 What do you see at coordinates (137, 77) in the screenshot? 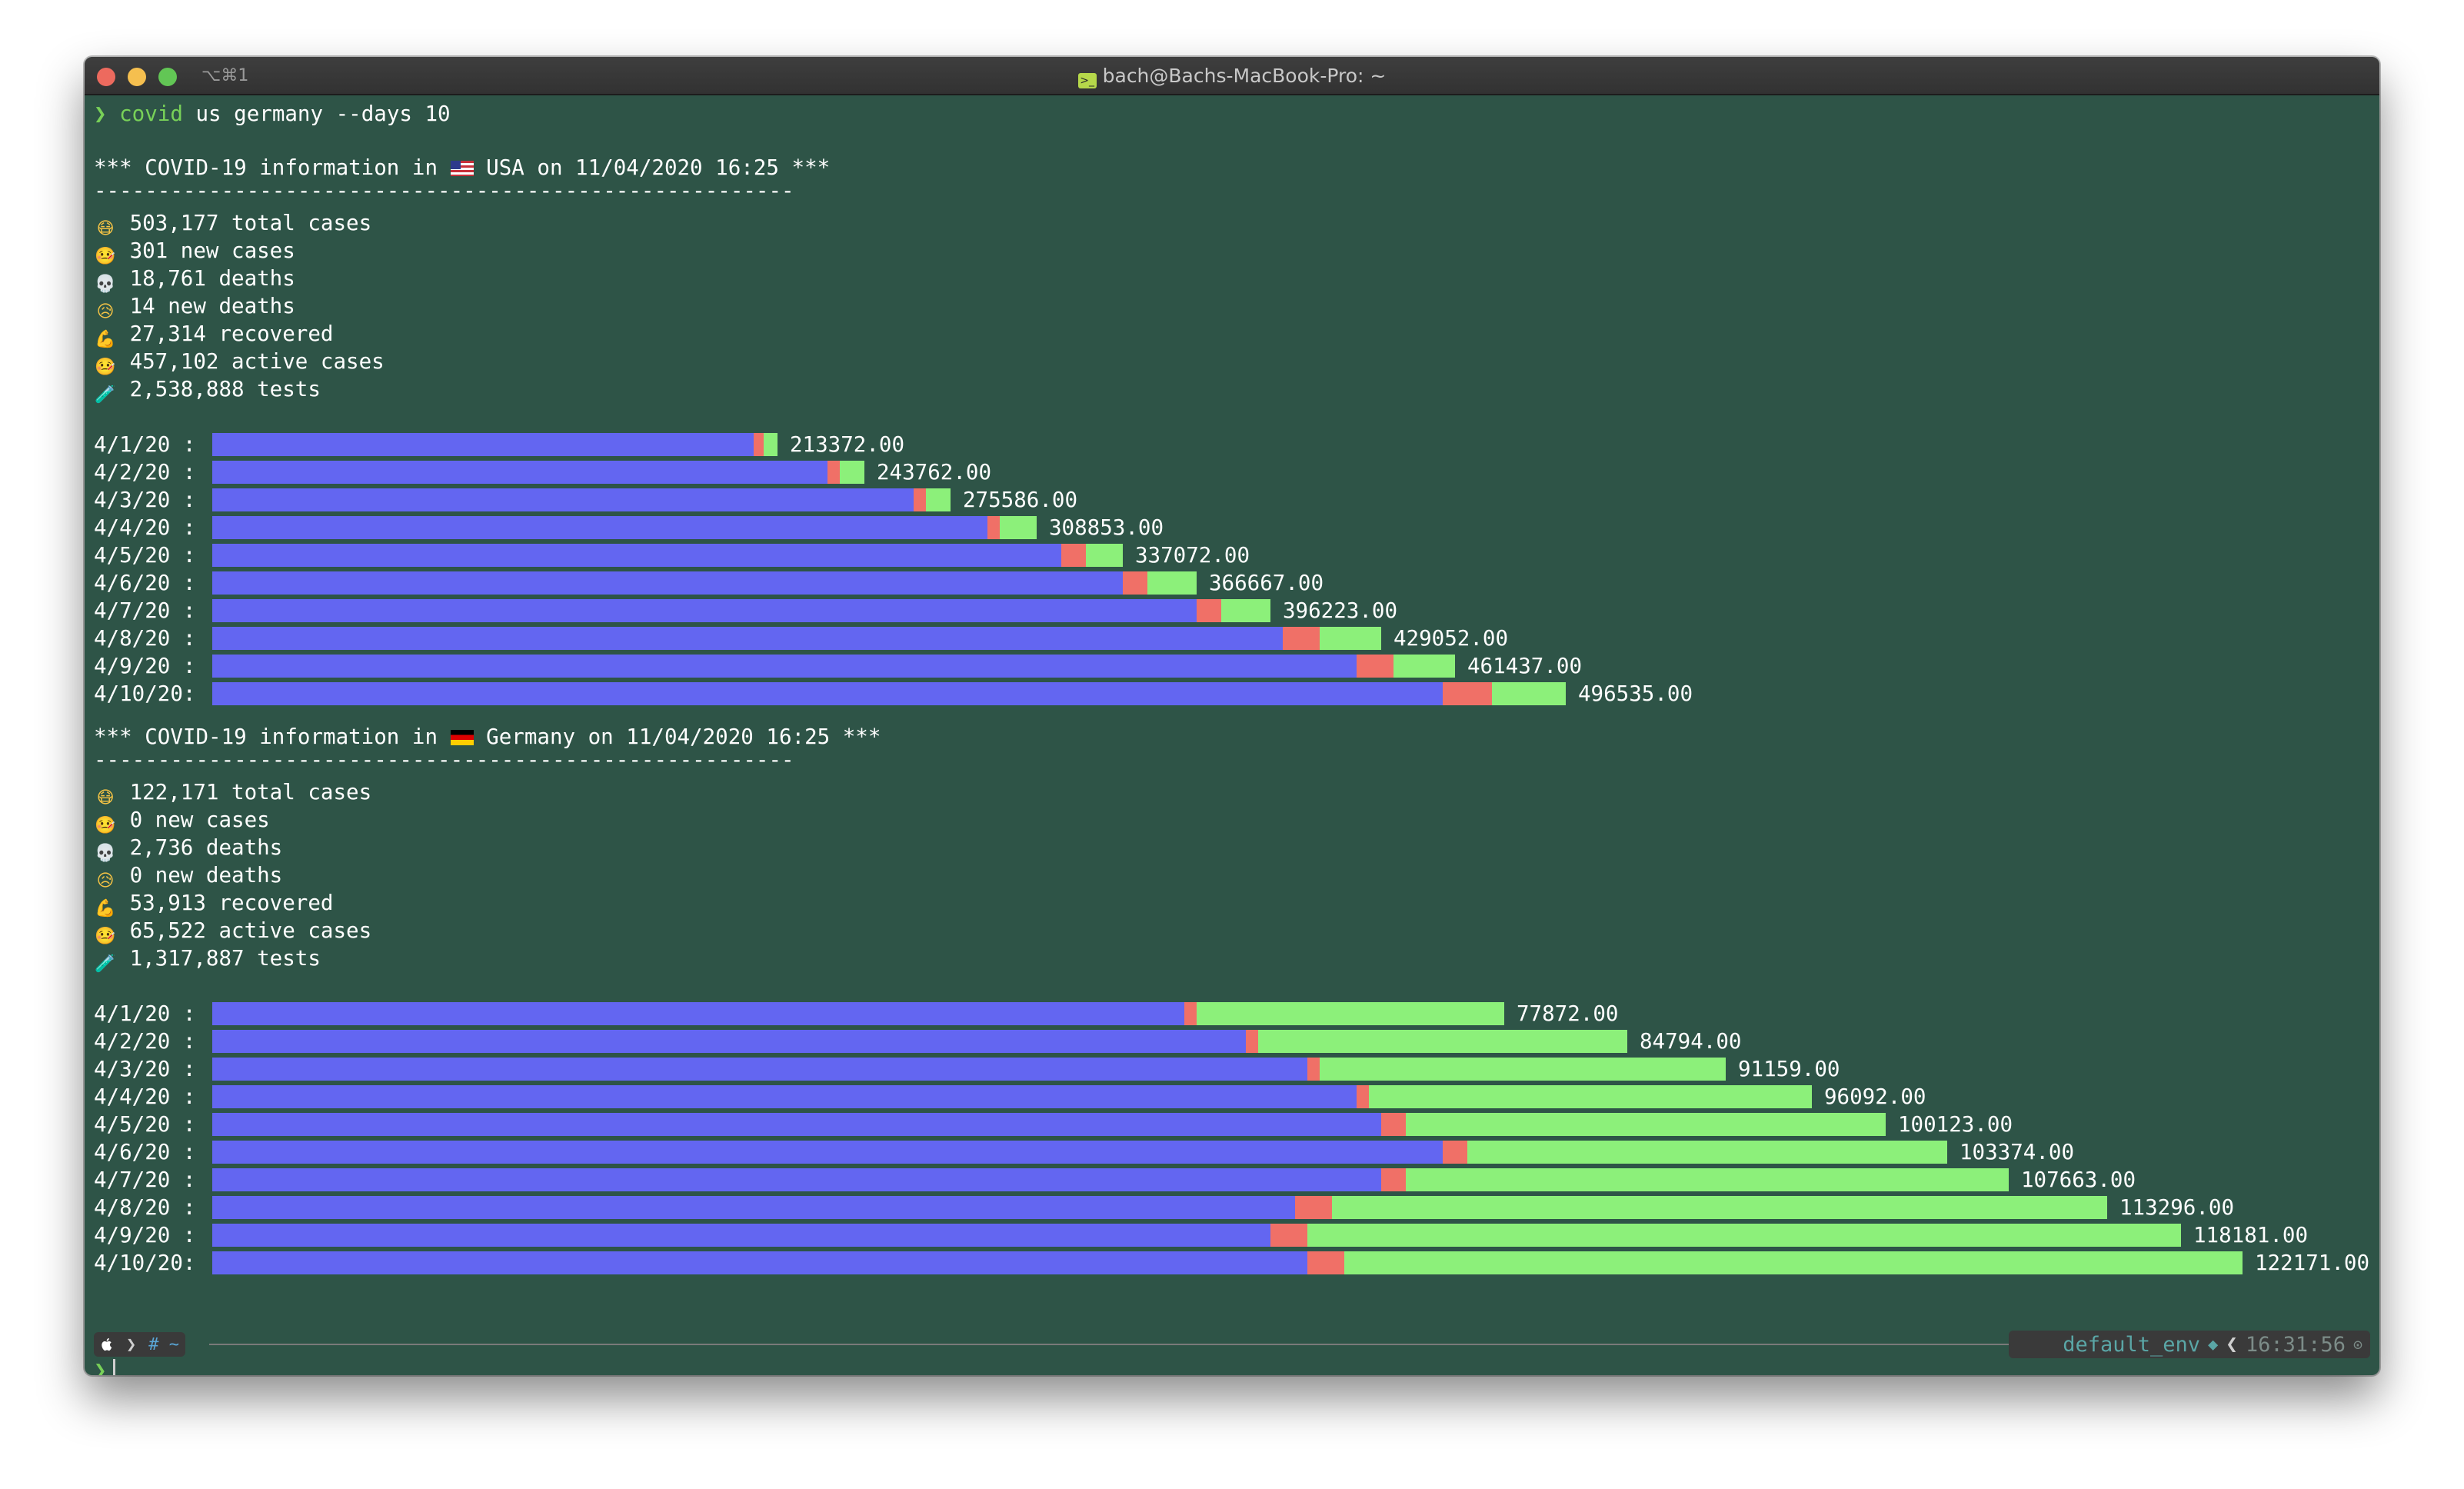
I see `minimize-window-button` at bounding box center [137, 77].